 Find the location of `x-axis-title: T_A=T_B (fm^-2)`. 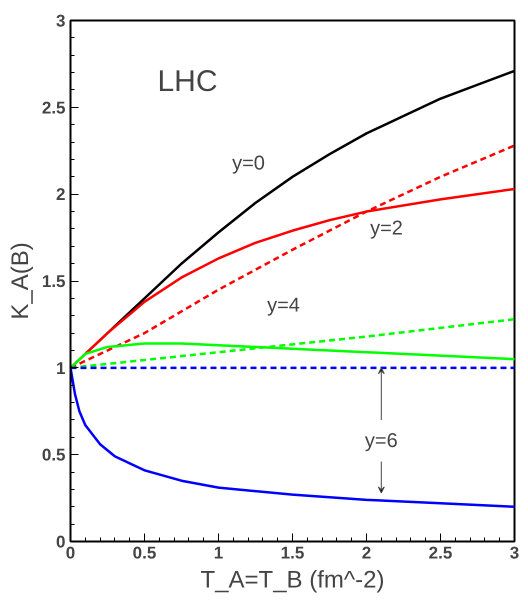

x-axis-title: T_A=T_B (fm^-2) is located at coordinates (292, 580).